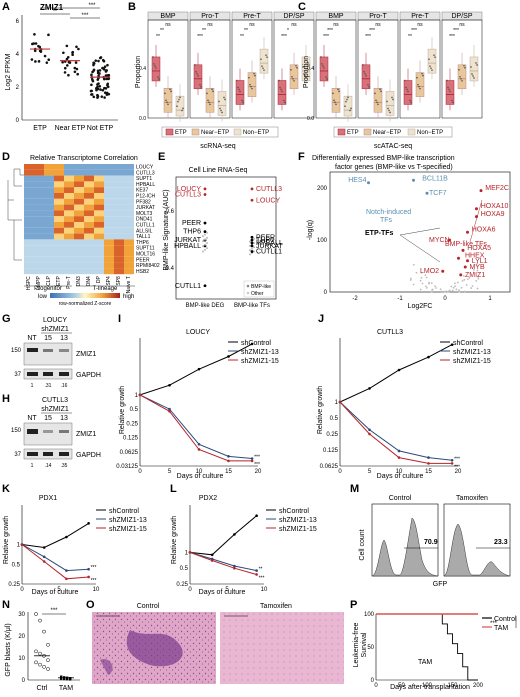  Describe the element at coordinates (484, 230) in the screenshot. I see `panel-f-label: HOXA6` at that location.